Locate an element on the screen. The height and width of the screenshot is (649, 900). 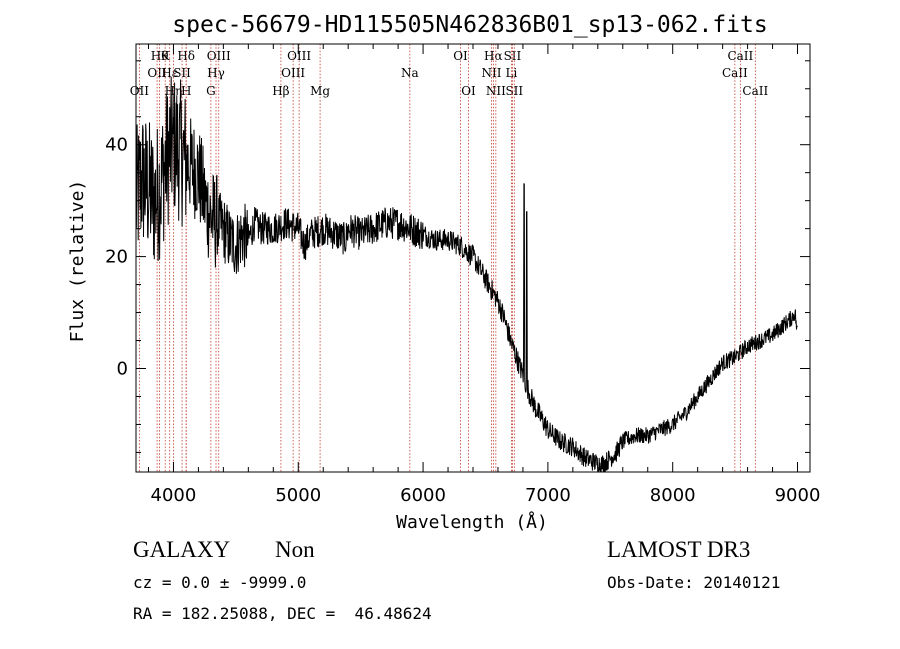
y-tick-label-0: 0 is located at coordinates (122, 368).